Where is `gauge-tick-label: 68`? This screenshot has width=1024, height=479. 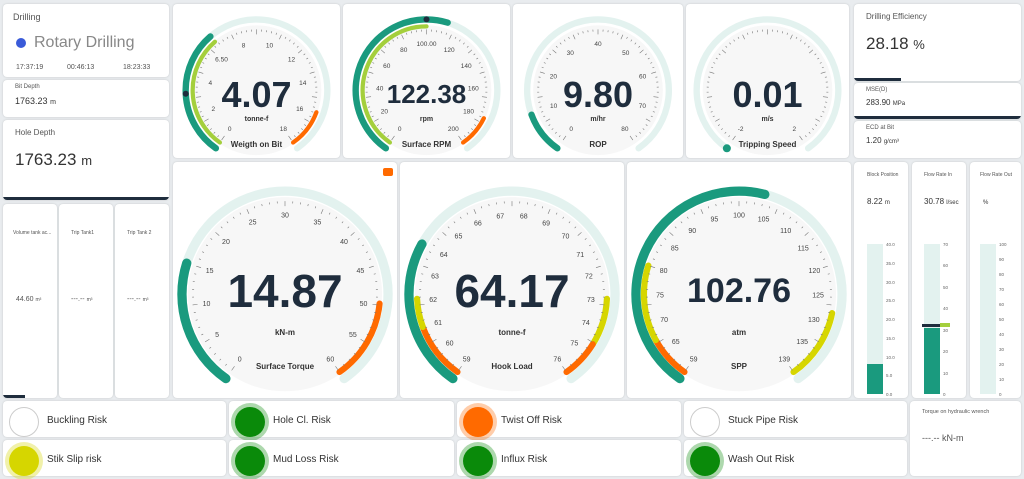
gauge-tick-label: 68 is located at coordinates (524, 216).